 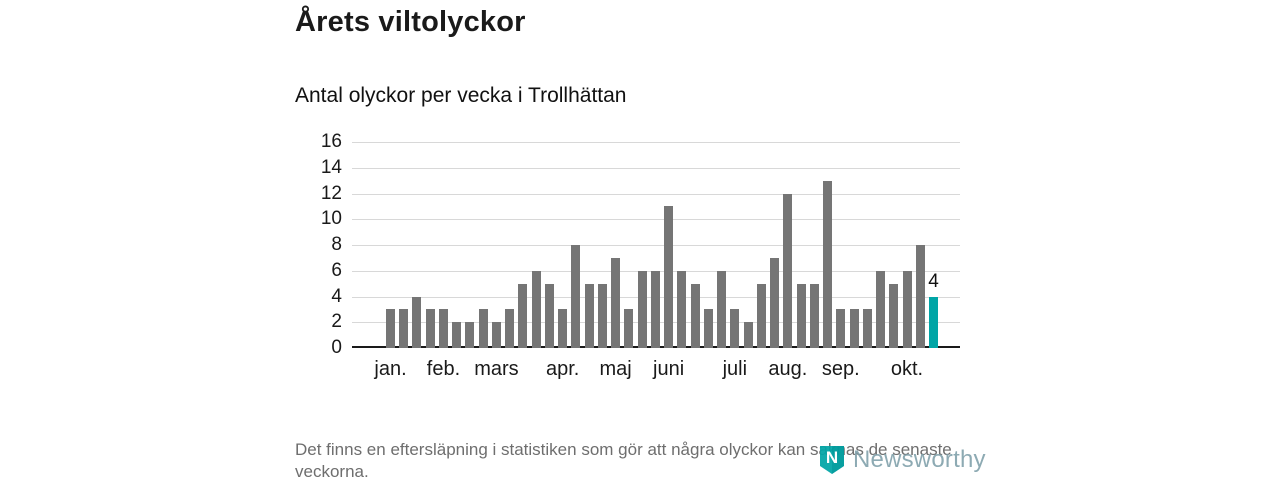 I want to click on y-tick-label: 14, so click(x=331, y=167).